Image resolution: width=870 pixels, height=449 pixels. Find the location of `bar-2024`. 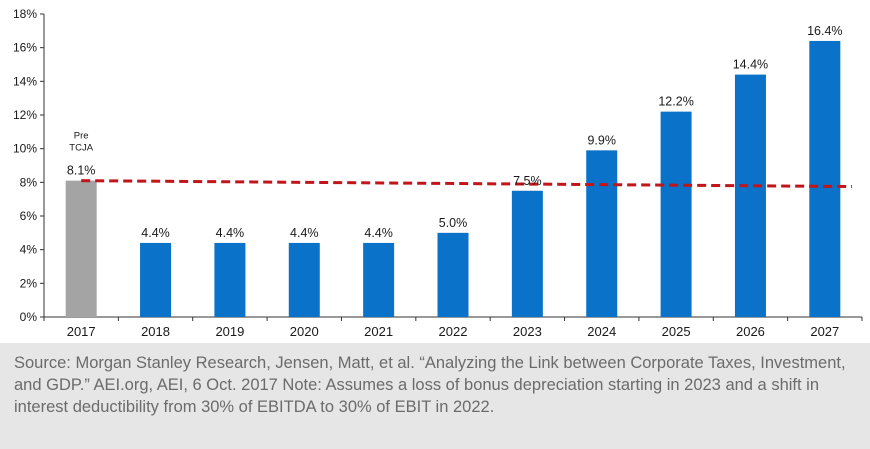

bar-2024 is located at coordinates (602, 233).